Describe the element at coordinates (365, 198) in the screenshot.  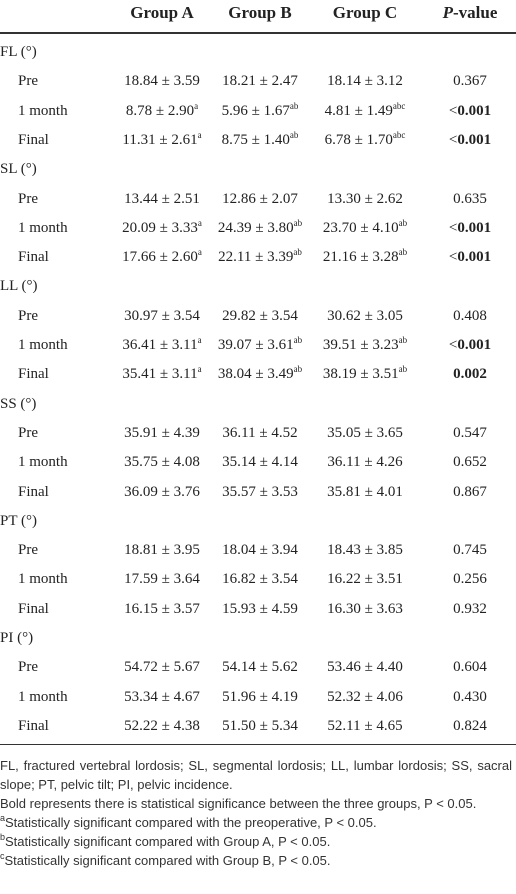
I see `cell-value: 13.30 ± 2.62` at that location.